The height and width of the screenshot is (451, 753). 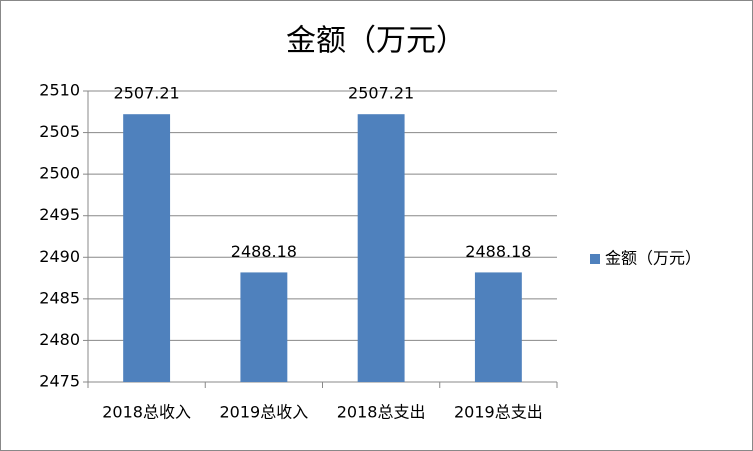 What do you see at coordinates (59, 381) in the screenshot?
I see `y-tick-label: 2475` at bounding box center [59, 381].